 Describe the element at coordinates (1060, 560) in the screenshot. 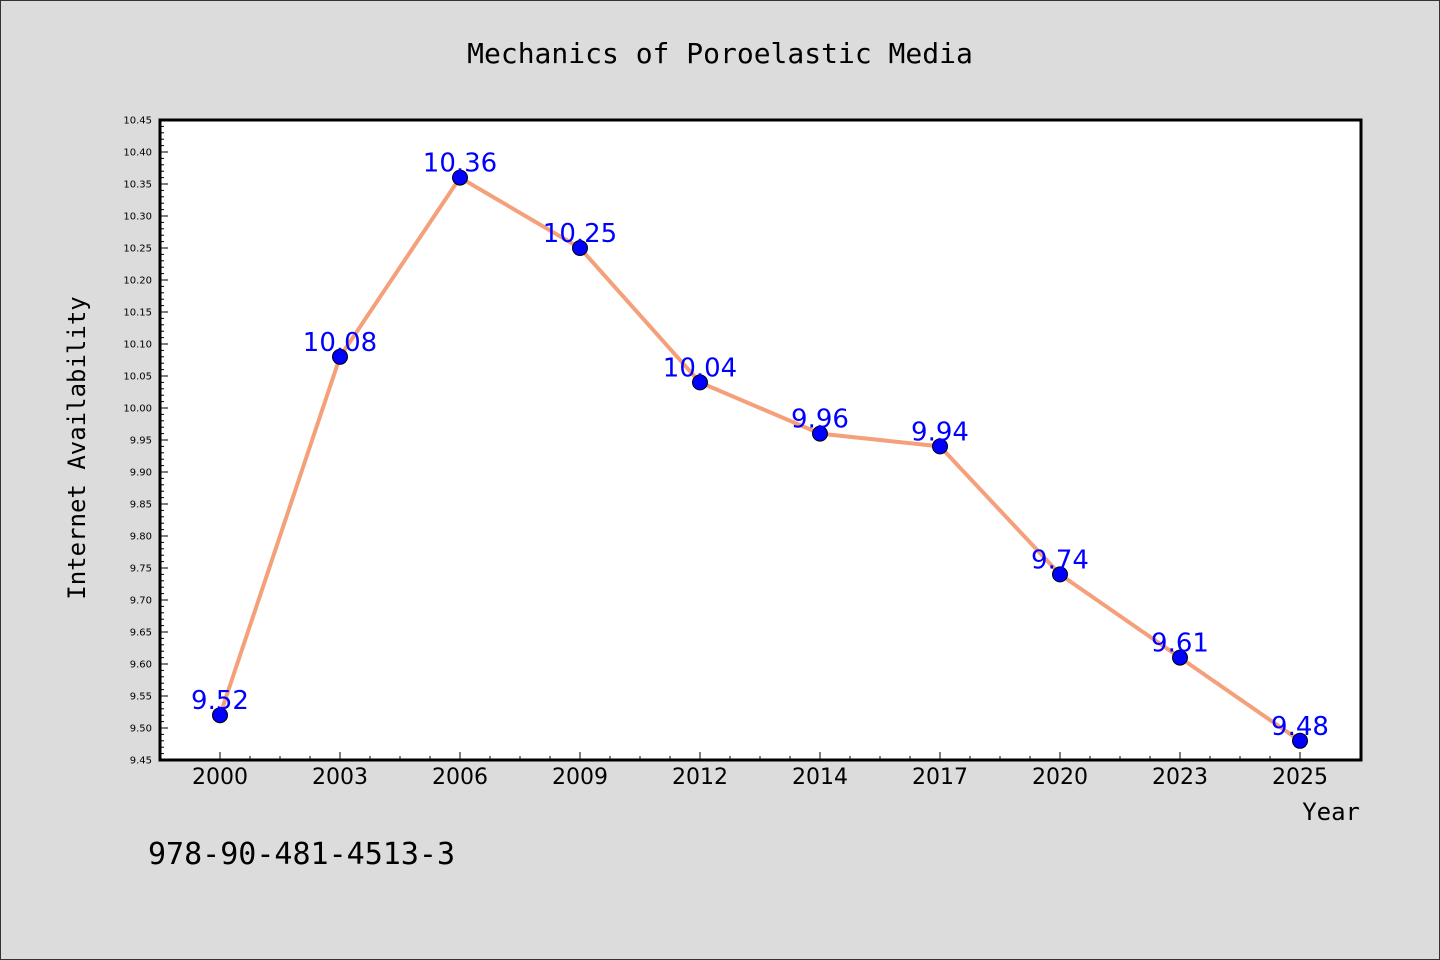

I see `data-label: 9.74` at that location.